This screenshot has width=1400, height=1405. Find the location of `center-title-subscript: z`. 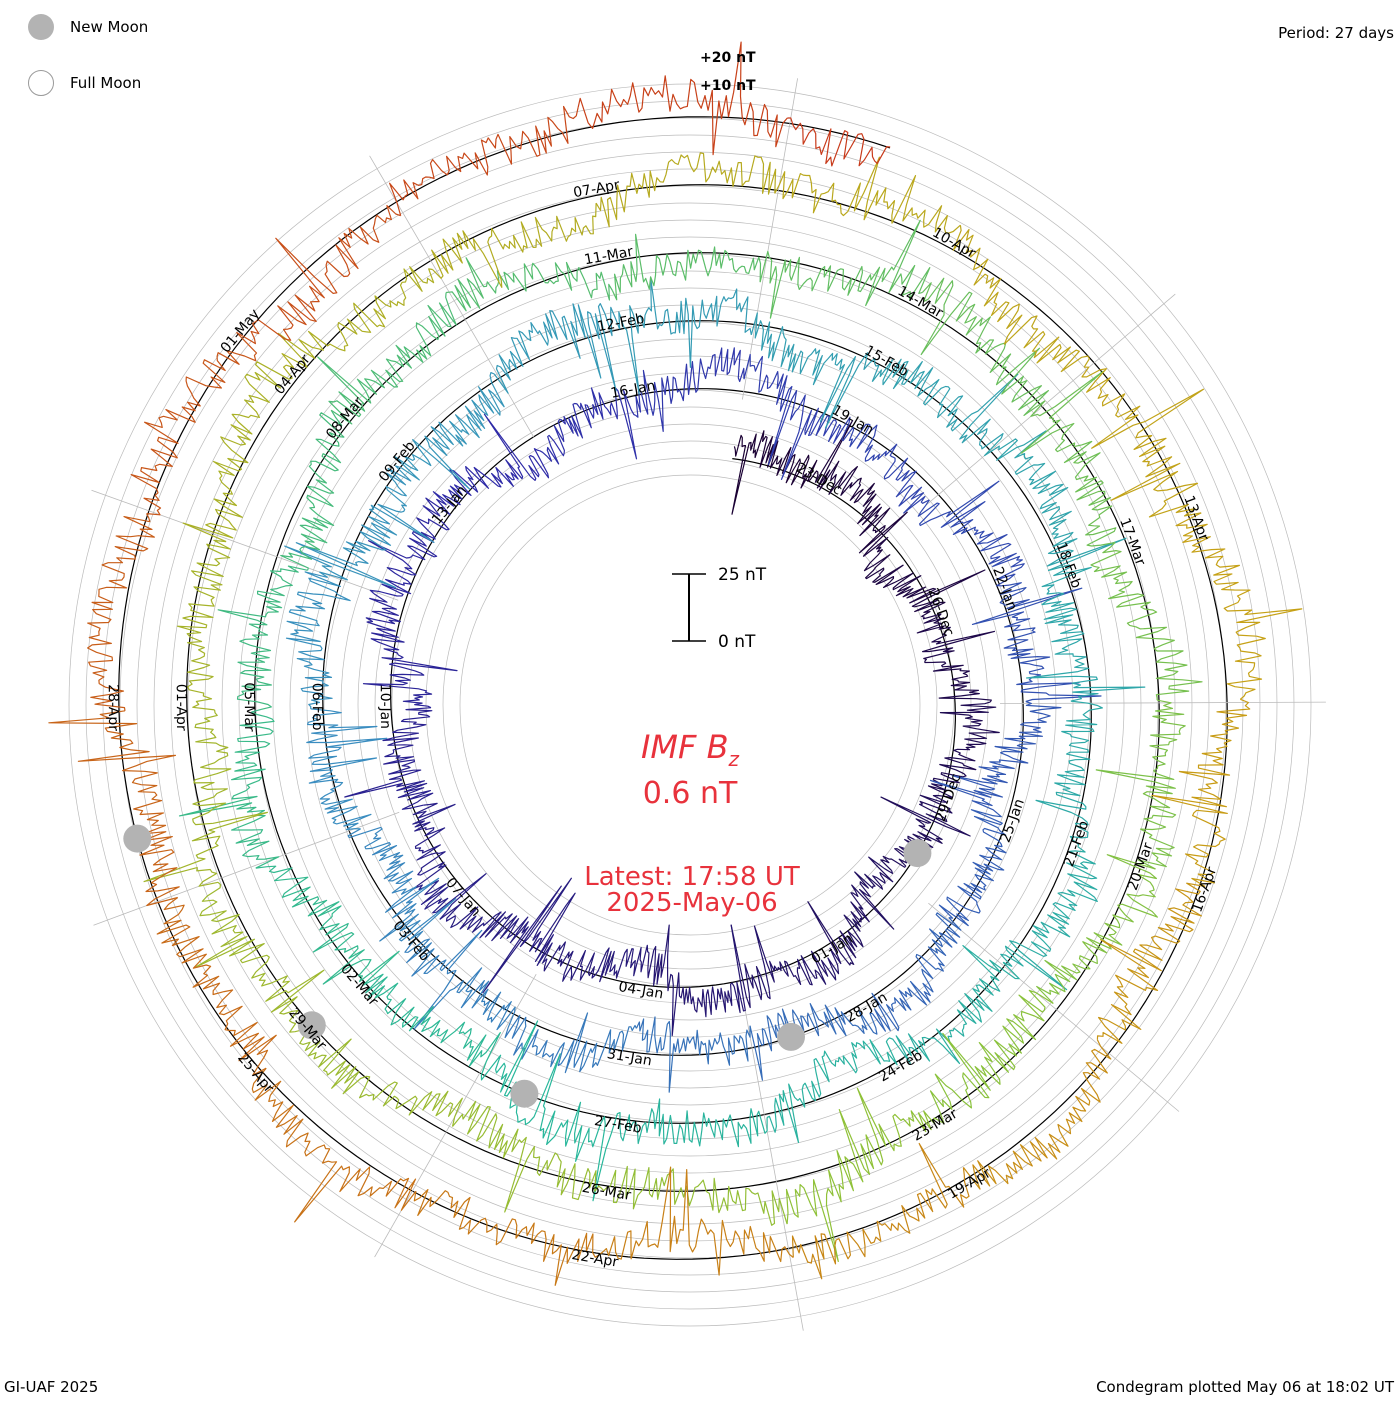

center-title-subscript: z is located at coordinates (734, 759).